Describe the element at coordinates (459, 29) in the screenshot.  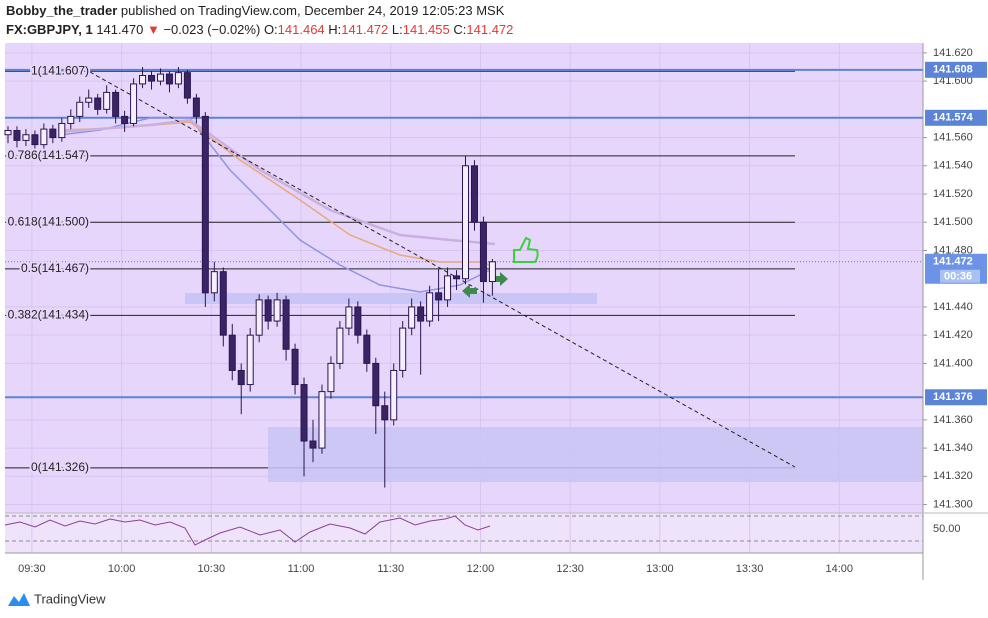
I see `ohlc-label: C:` at that location.